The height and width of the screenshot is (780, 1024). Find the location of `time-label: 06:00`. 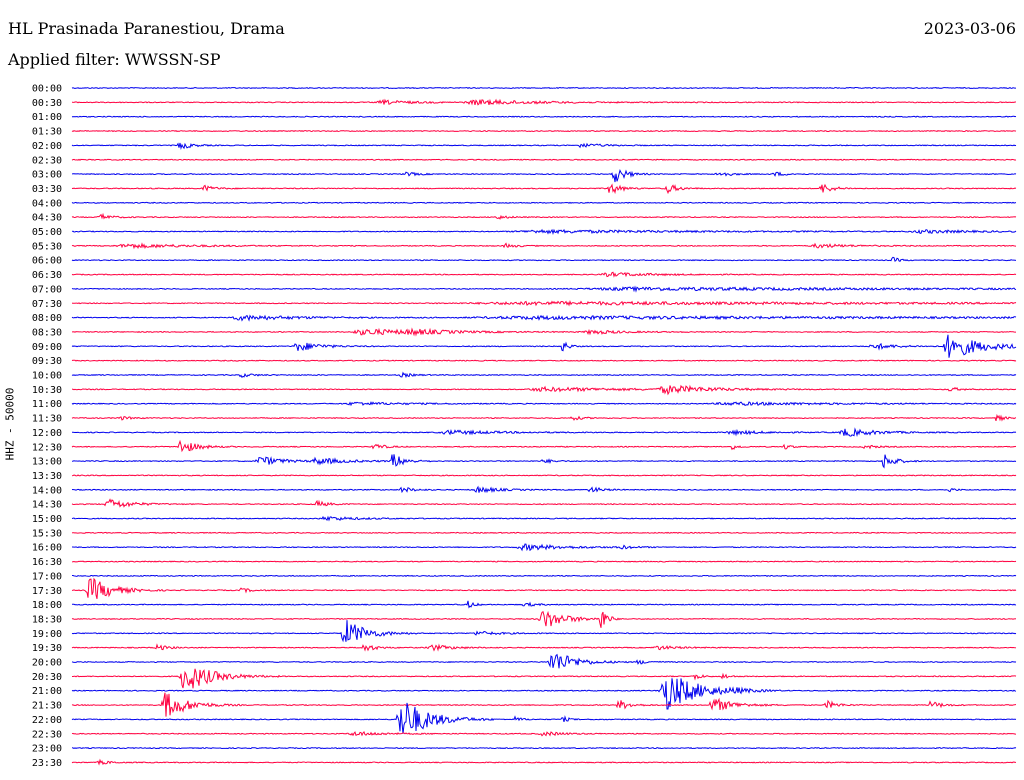

time-label: 06:00 is located at coordinates (47, 261).